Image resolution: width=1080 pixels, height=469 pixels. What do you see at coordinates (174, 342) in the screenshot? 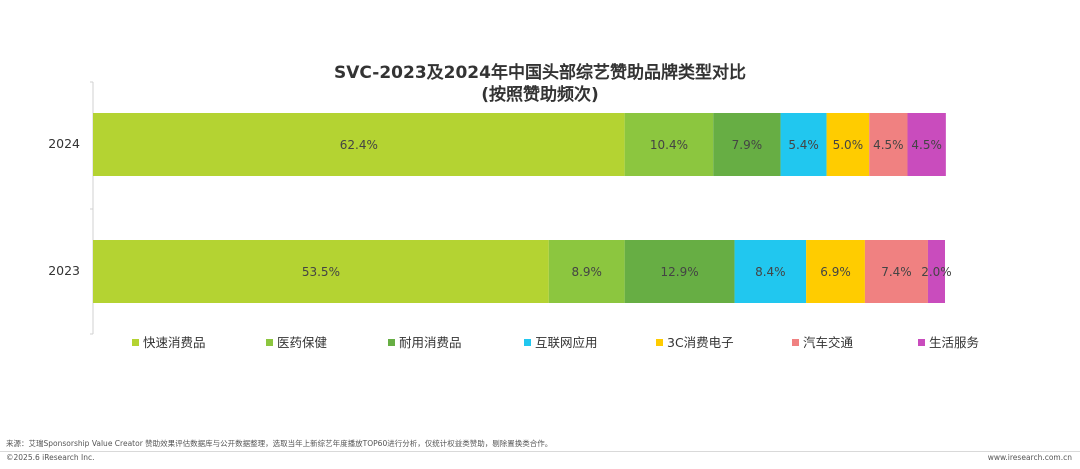
I see `legend-label: 快速消费品` at bounding box center [174, 342].